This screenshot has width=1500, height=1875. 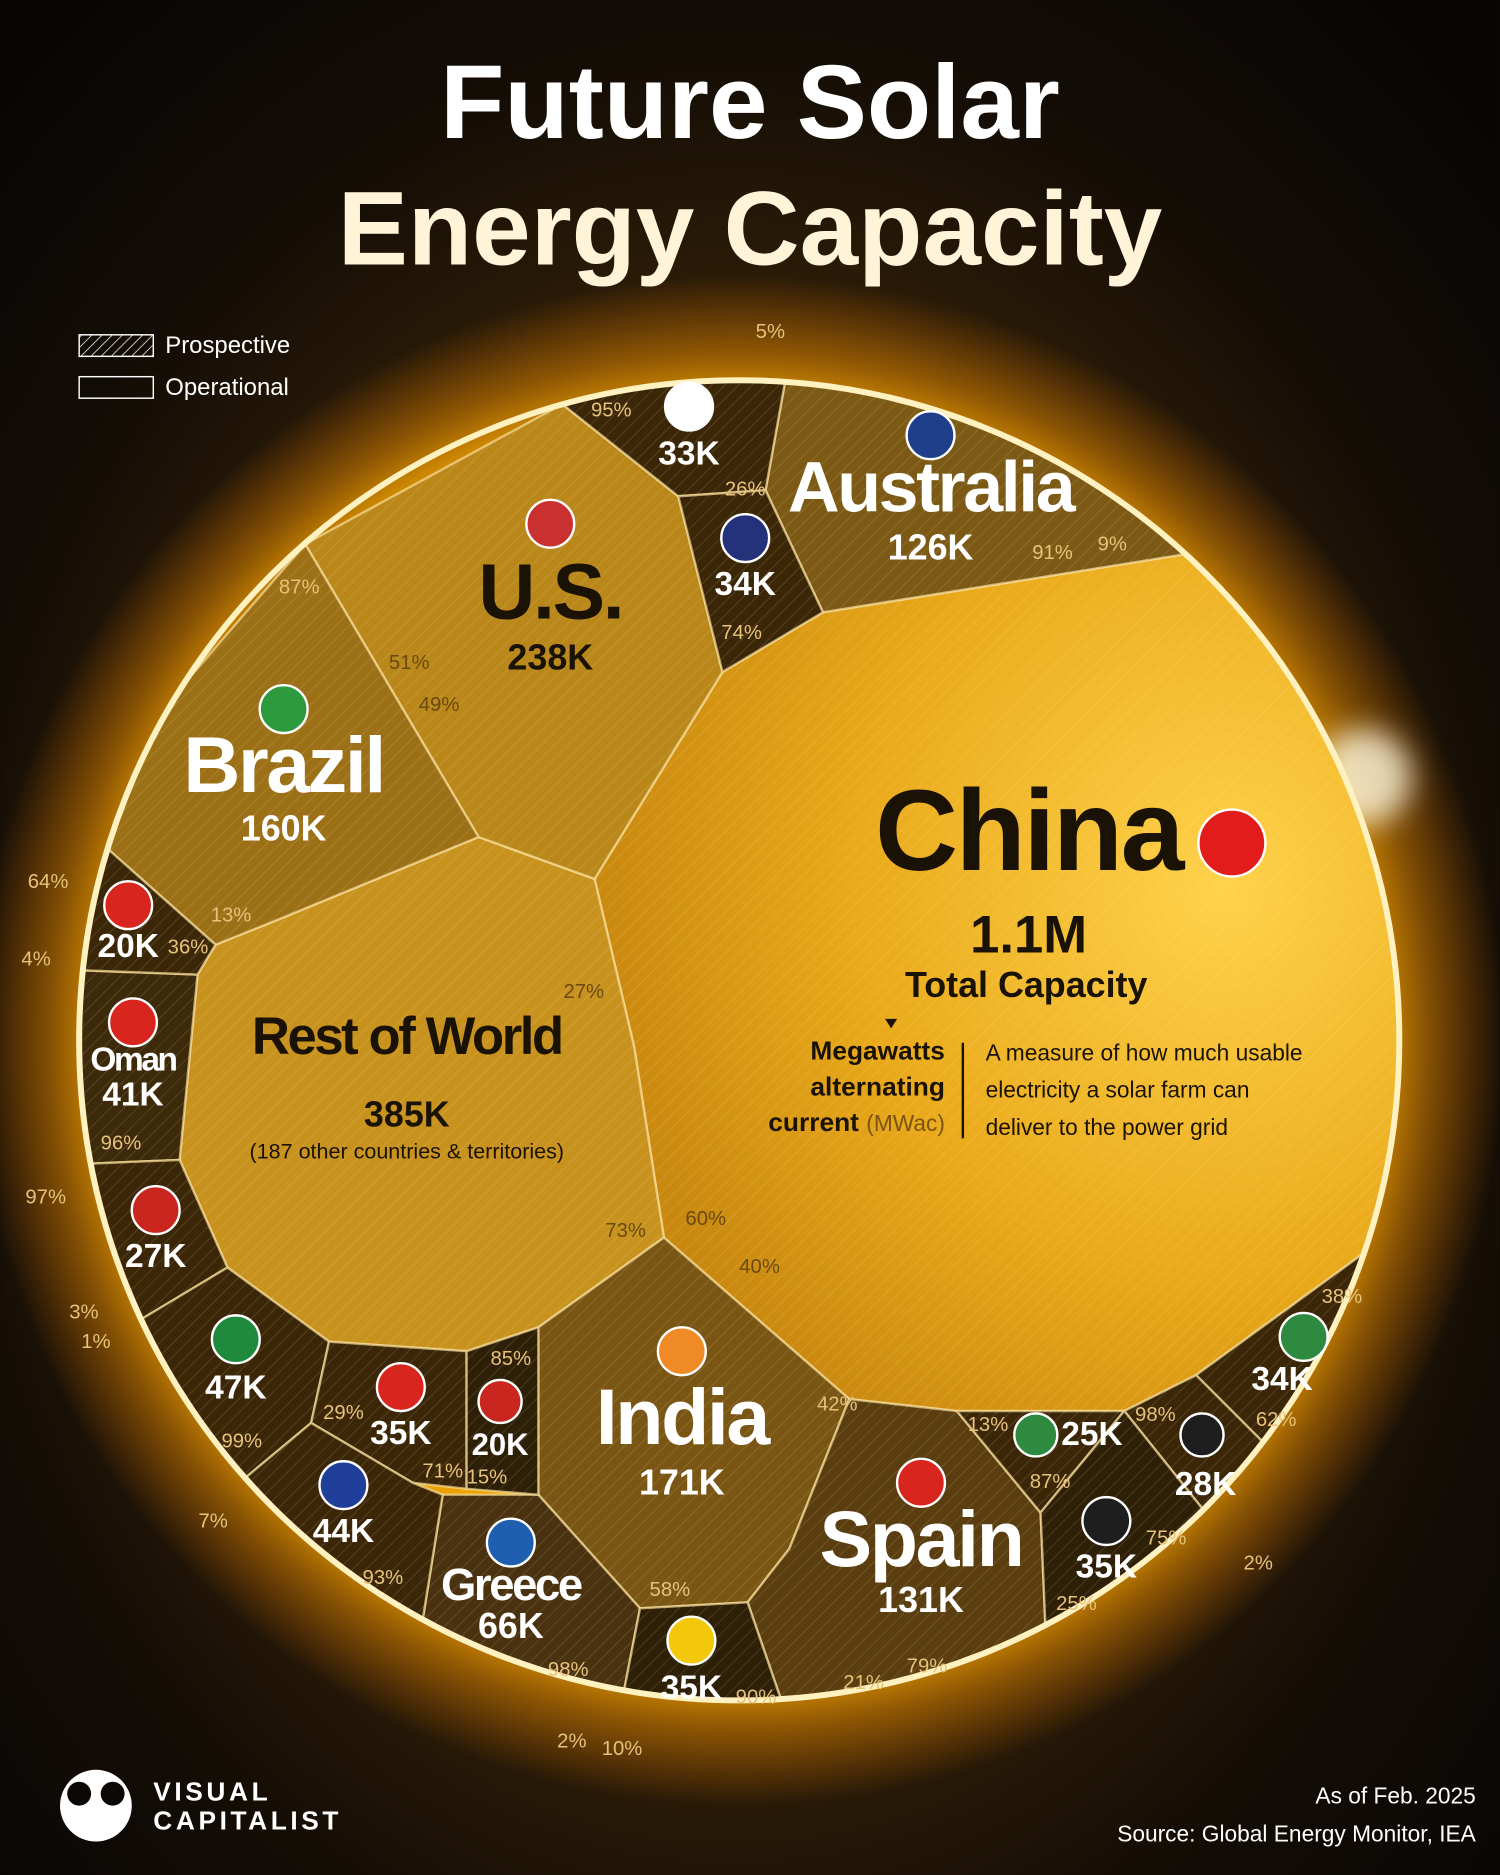 What do you see at coordinates (487, 1477) in the screenshot?
I see `share-label: 15%` at bounding box center [487, 1477].